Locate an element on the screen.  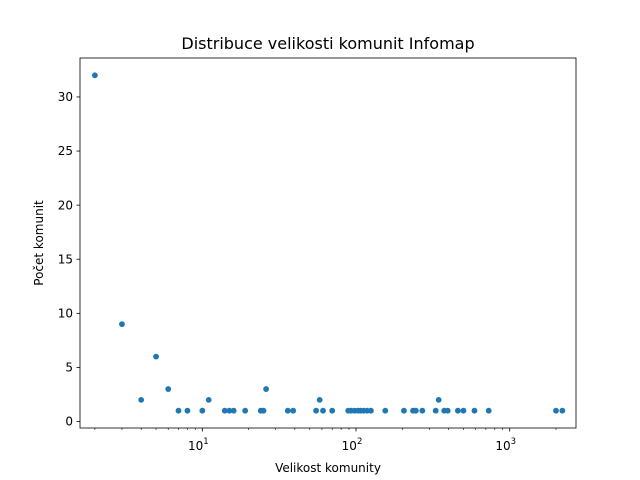
x-axis: 10¹ 10² 10³ is located at coordinates (325, 440).